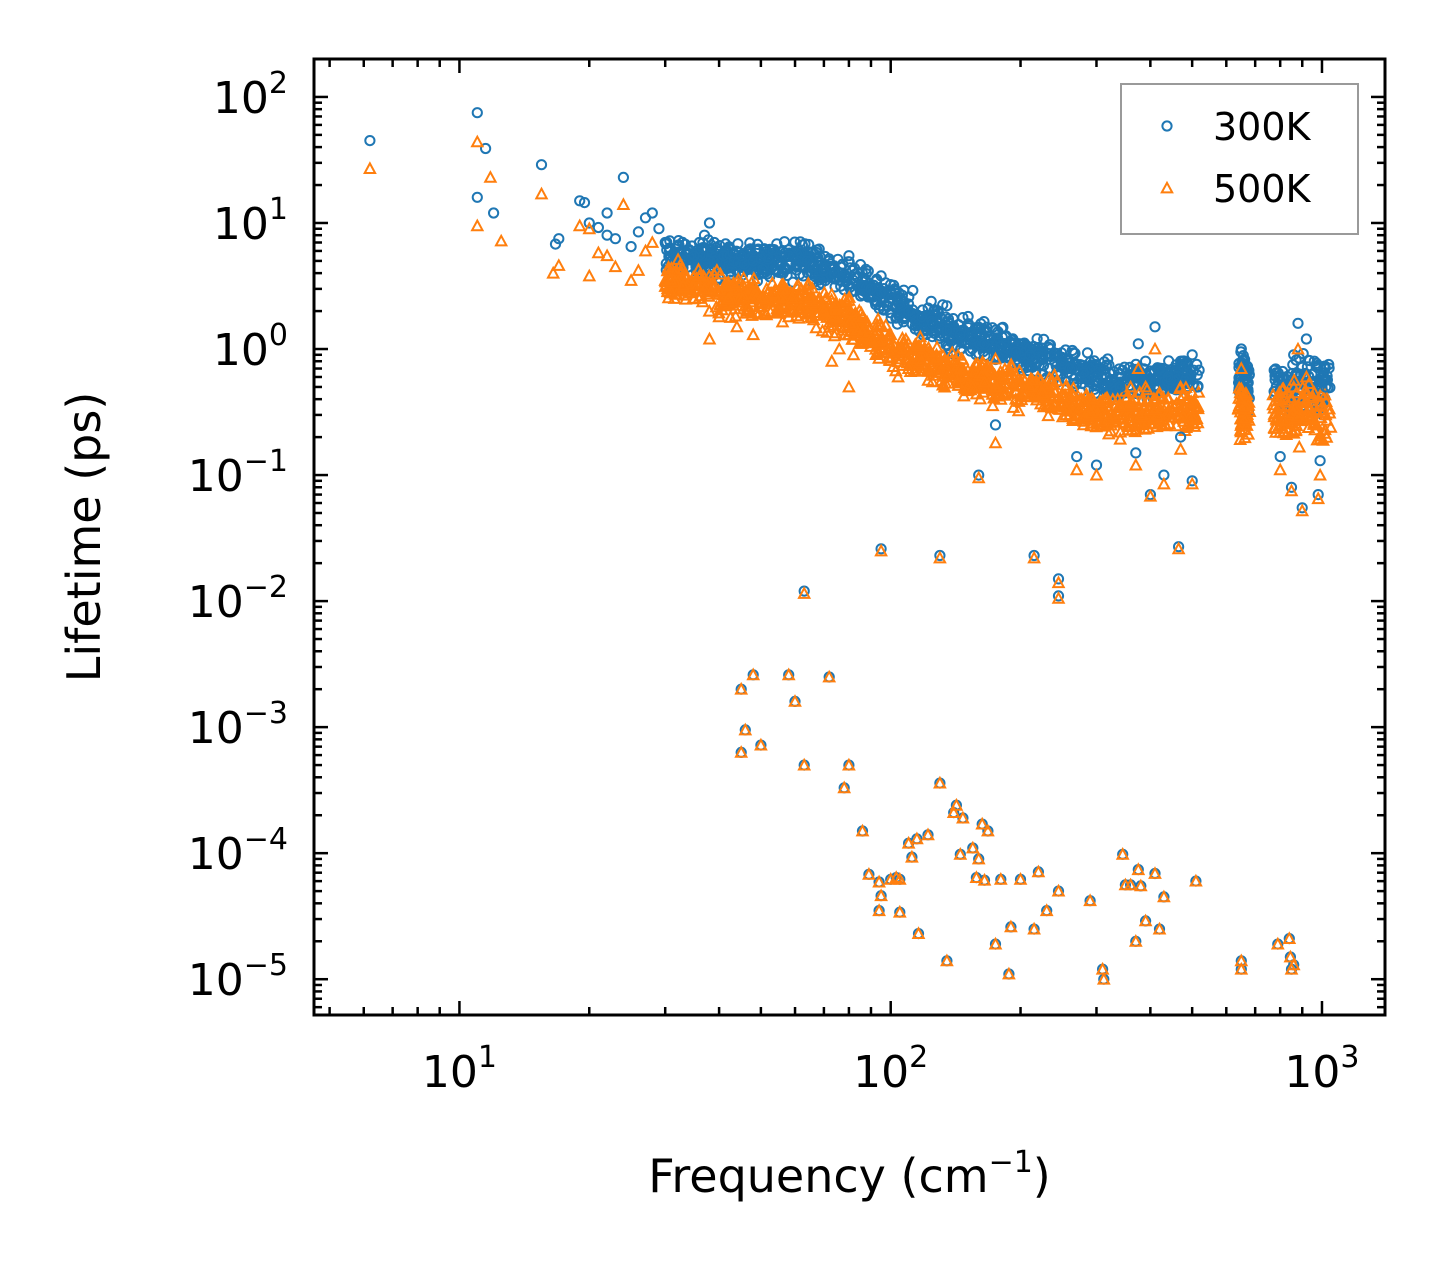  What do you see at coordinates (1167, 187) in the screenshot?
I see `legend-marker-500K` at bounding box center [1167, 187].